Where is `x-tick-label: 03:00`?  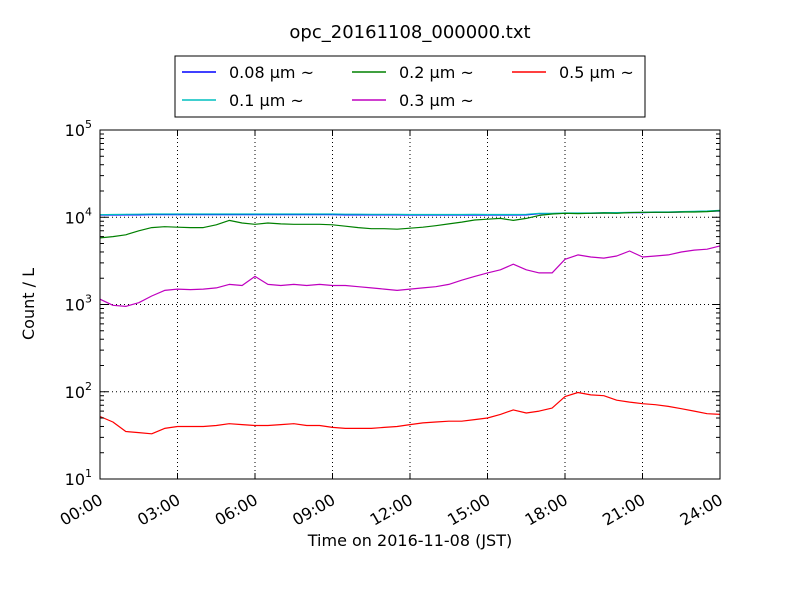
x-tick-label: 03:00 is located at coordinates (158, 510).